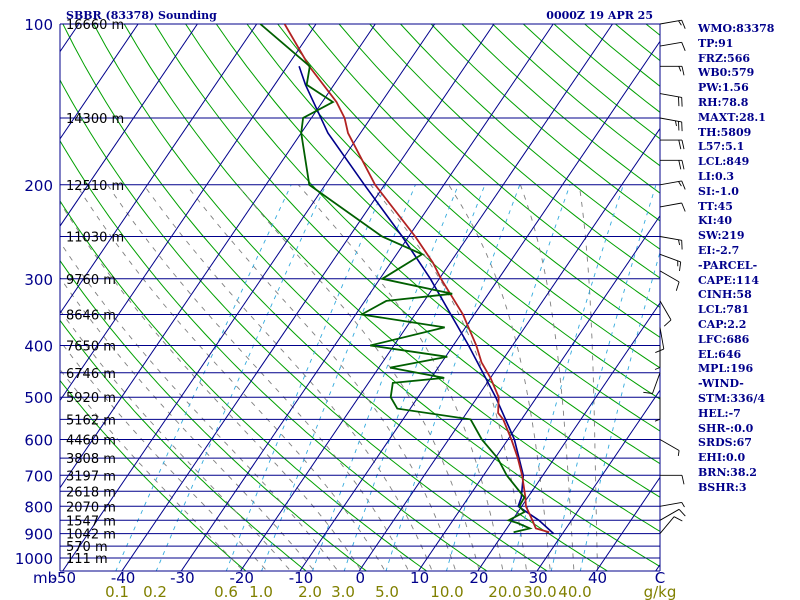 The width and height of the screenshot is (800, 600). What do you see at coordinates (95, 186) in the screenshot?
I see `height-label: 12510 m` at bounding box center [95, 186].